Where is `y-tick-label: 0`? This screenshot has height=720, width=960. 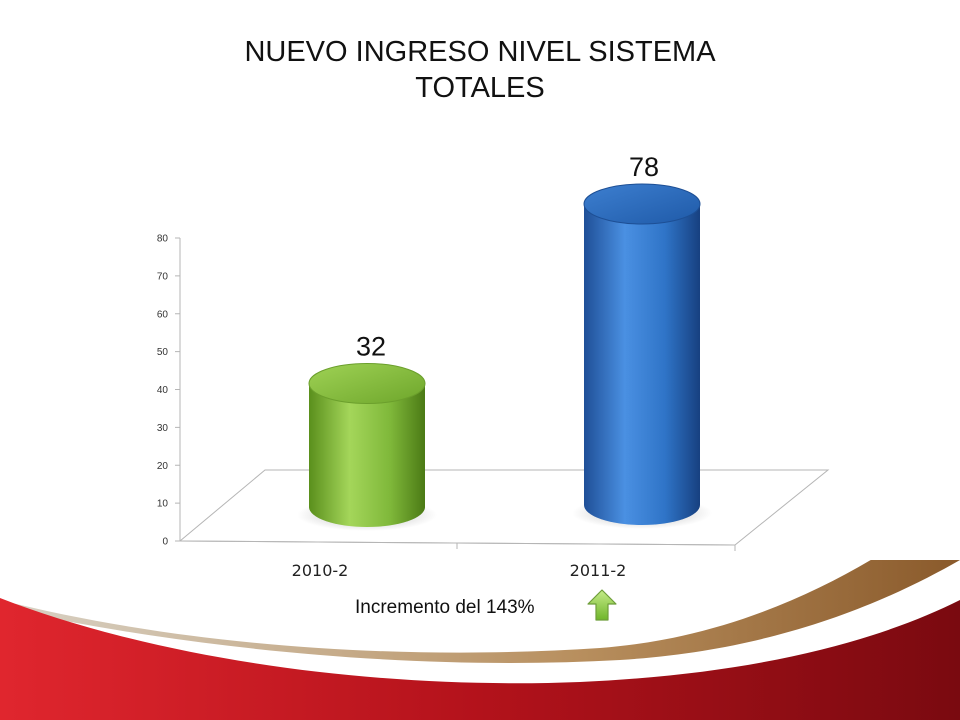 y-tick-label: 0 is located at coordinates (165, 542).